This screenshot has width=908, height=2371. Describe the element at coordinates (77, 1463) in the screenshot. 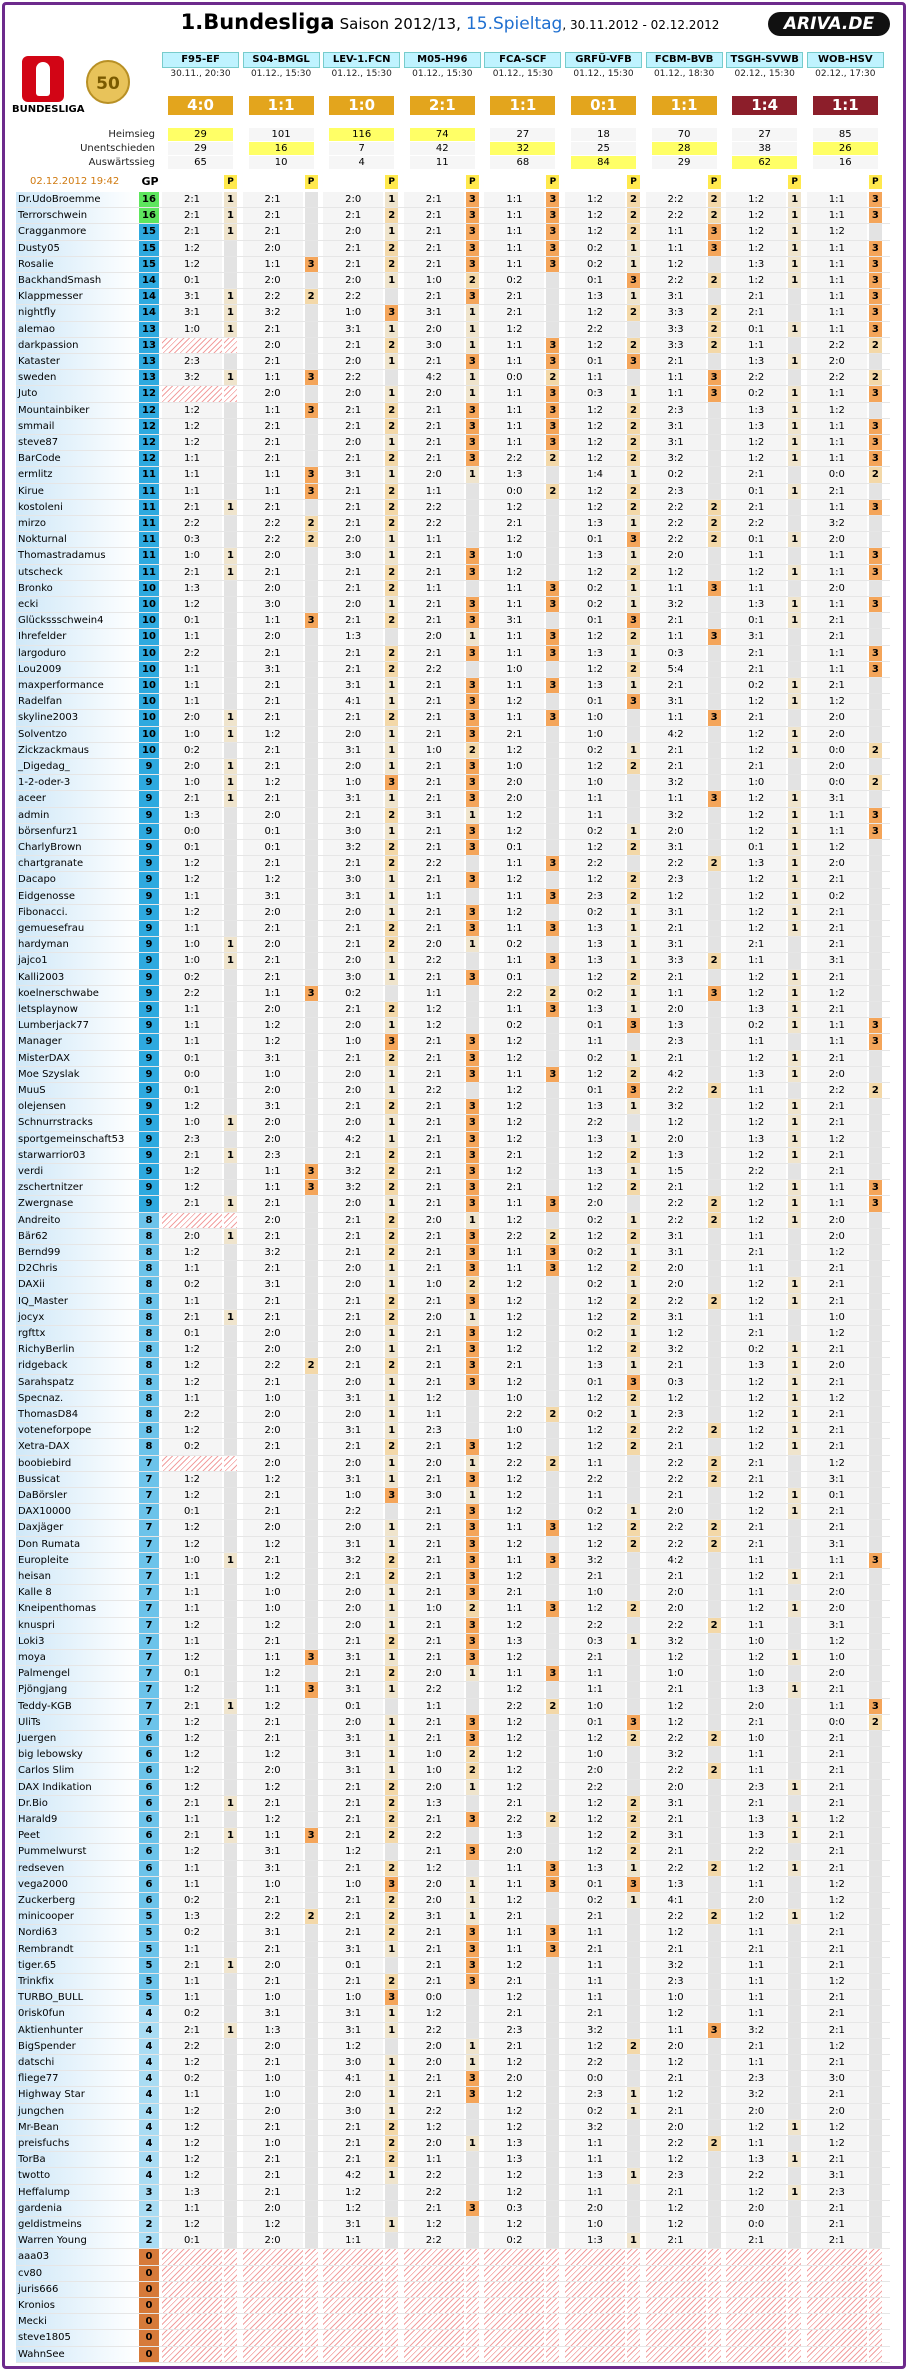

I see `player-name: boobiebird` at that location.